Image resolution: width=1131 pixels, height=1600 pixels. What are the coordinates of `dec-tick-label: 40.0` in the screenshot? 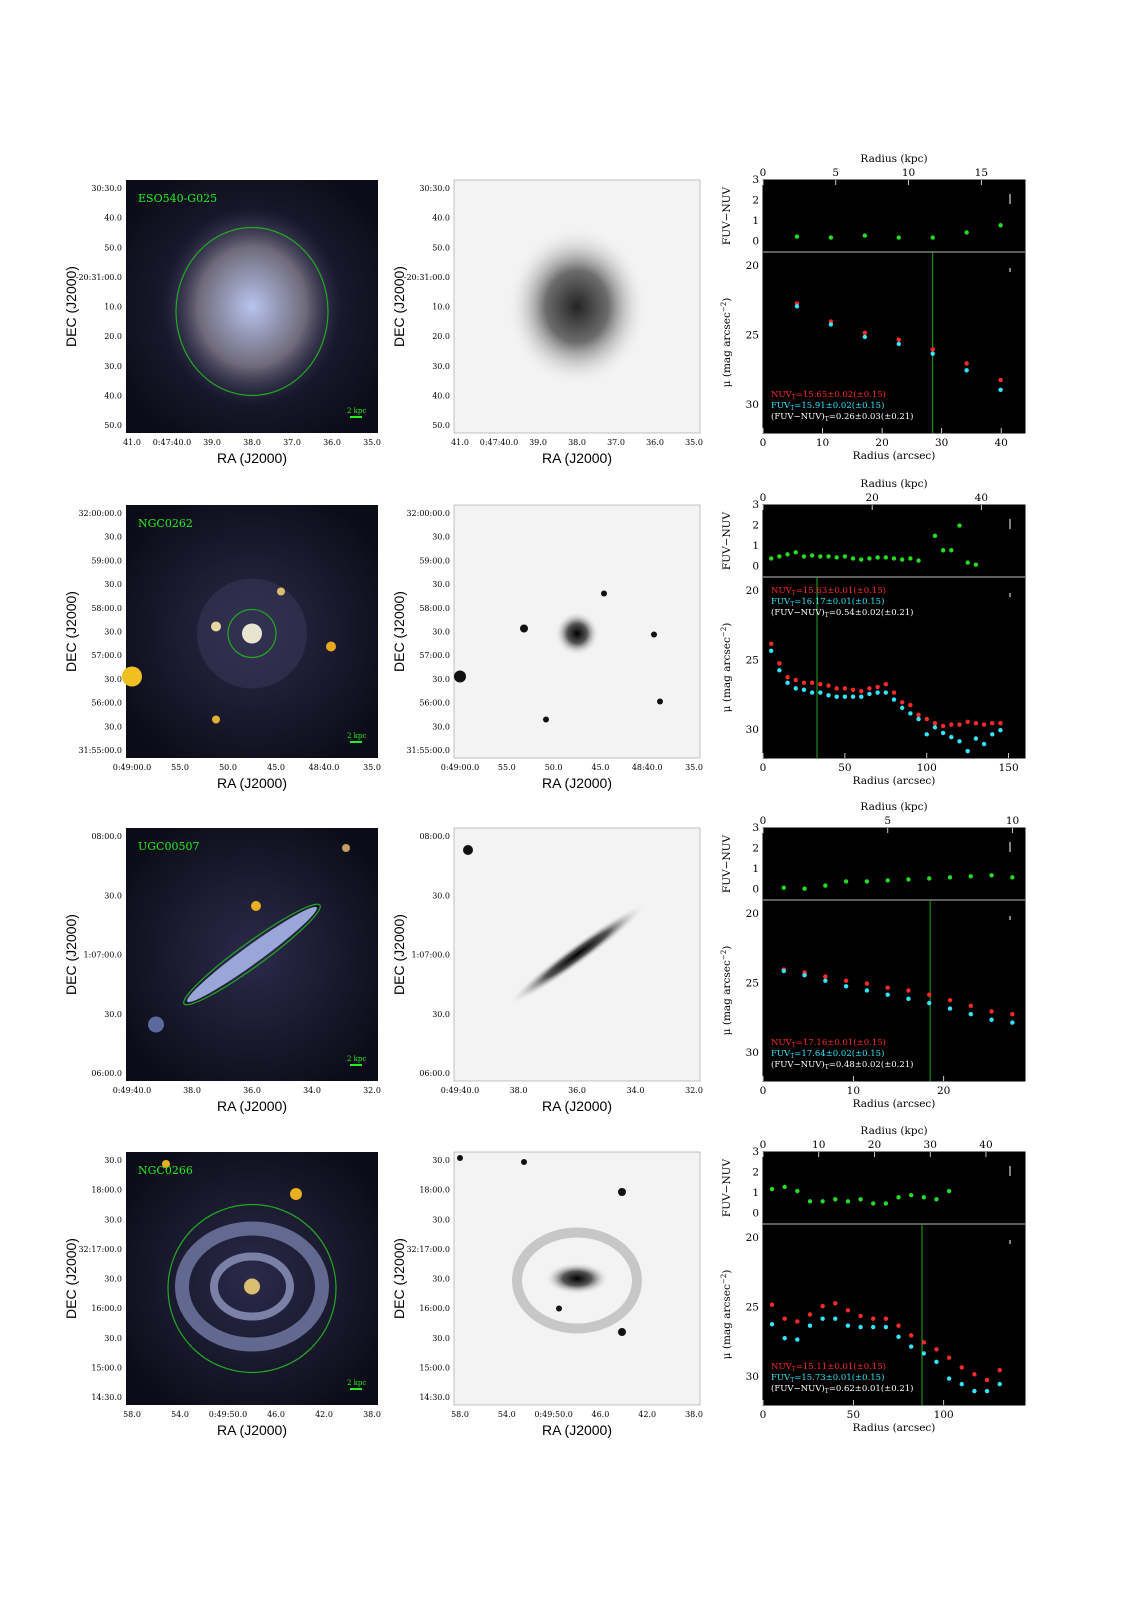 It's located at (113, 395).